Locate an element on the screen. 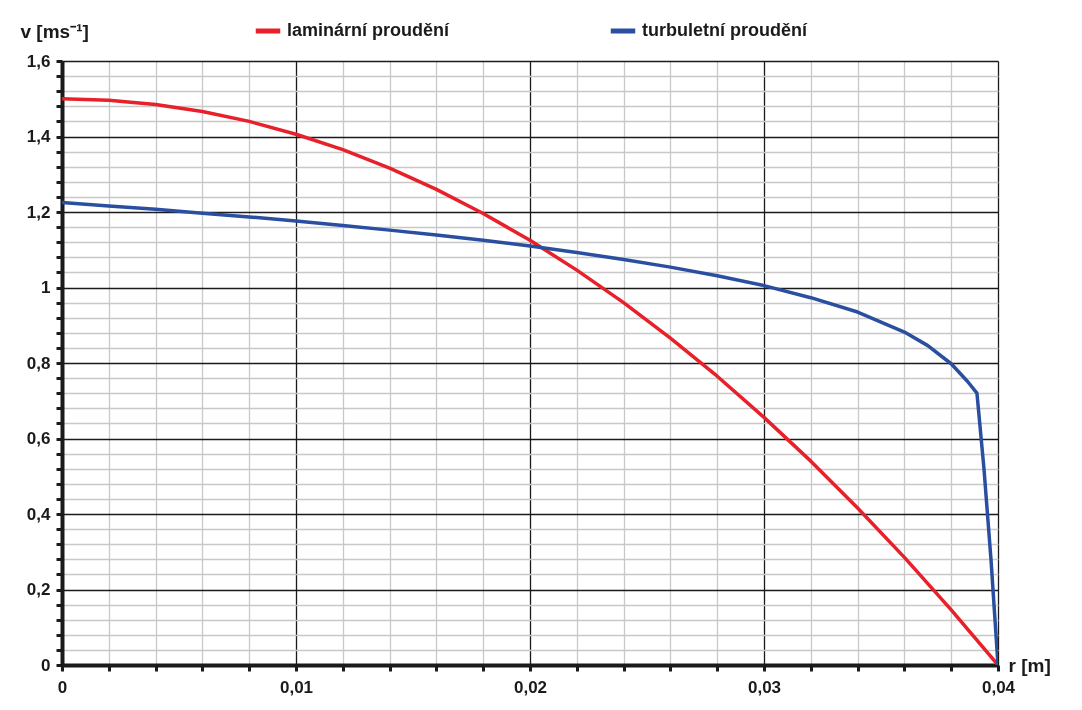  y-tick-label: 0 is located at coordinates (46, 665).